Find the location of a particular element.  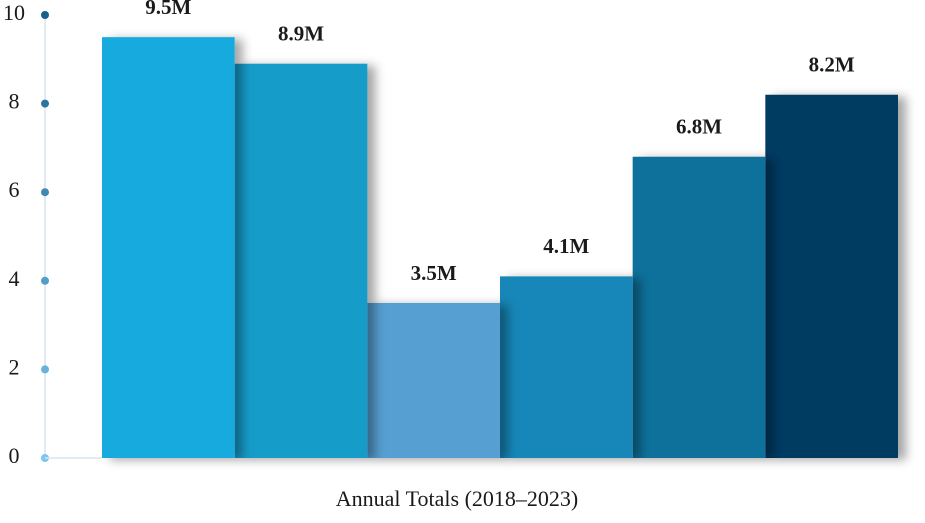

value-label: 8.2M is located at coordinates (832, 65).